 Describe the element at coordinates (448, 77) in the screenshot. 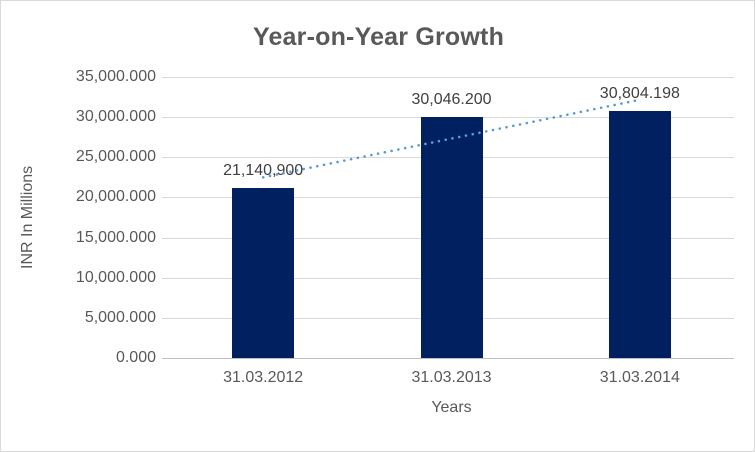

I see `gridline` at that location.